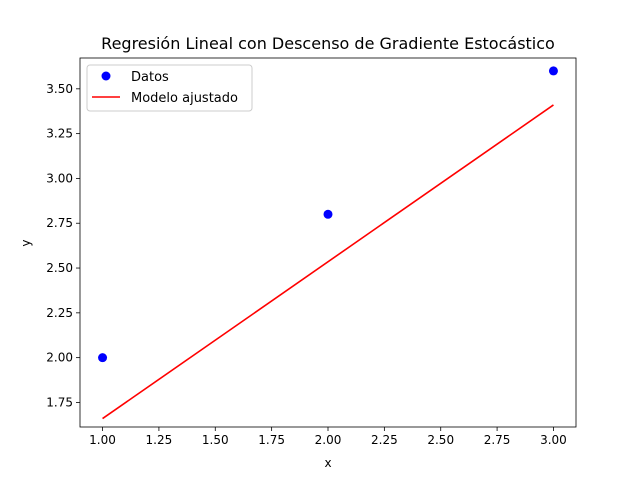 The image size is (640, 480). What do you see at coordinates (553, 440) in the screenshot?
I see `x-tick-label: 3.00` at bounding box center [553, 440].